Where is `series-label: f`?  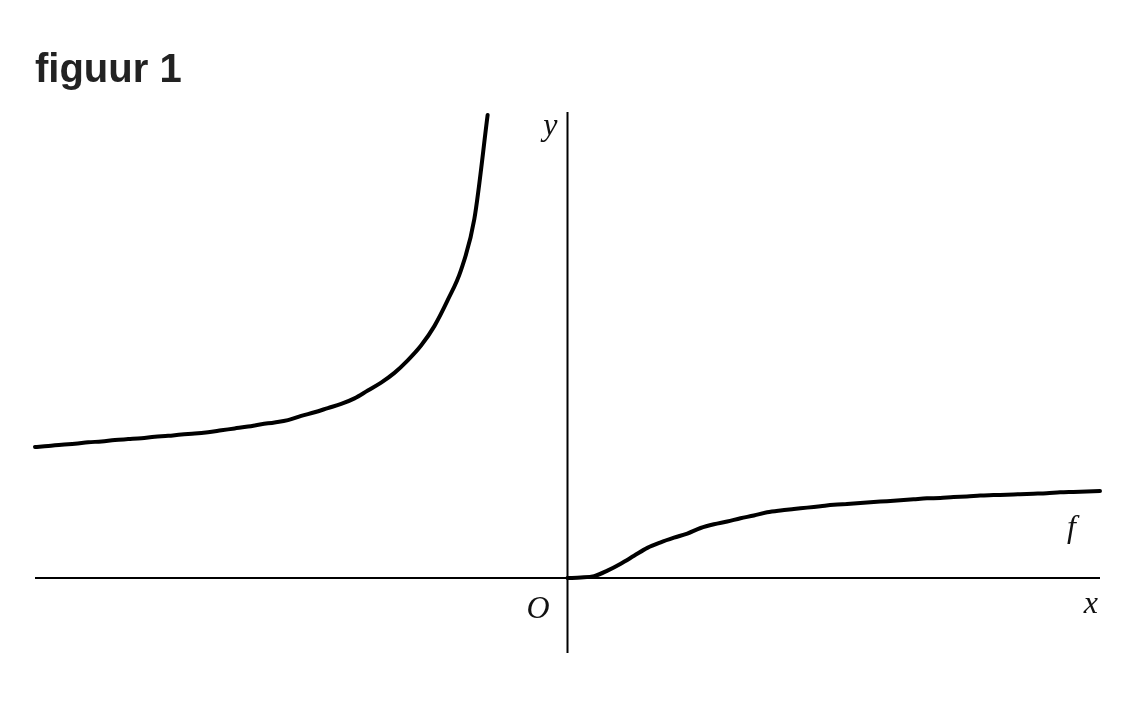
series-label: f is located at coordinates (1074, 526).